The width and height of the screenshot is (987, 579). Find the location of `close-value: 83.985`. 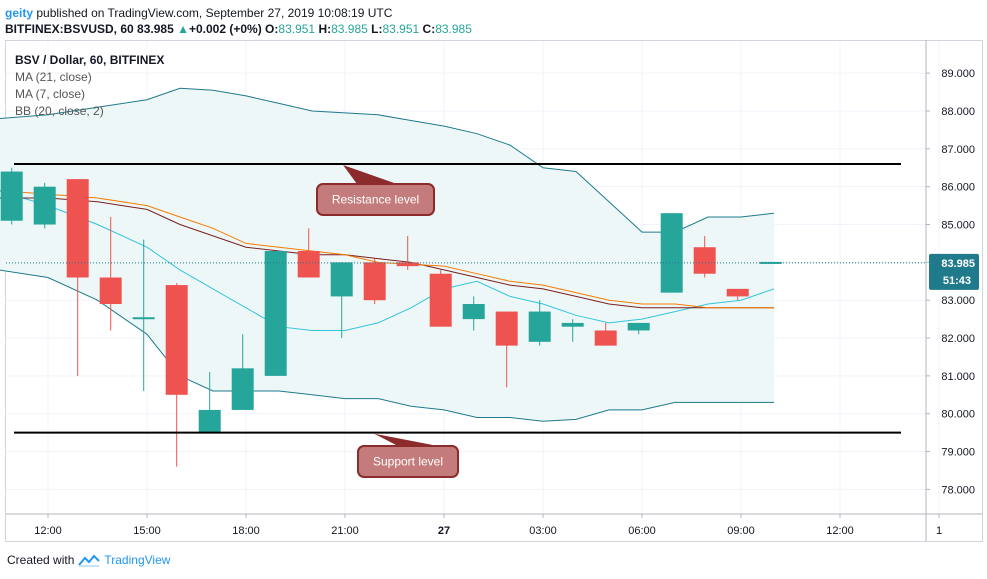

close-value: 83.985 is located at coordinates (453, 29).